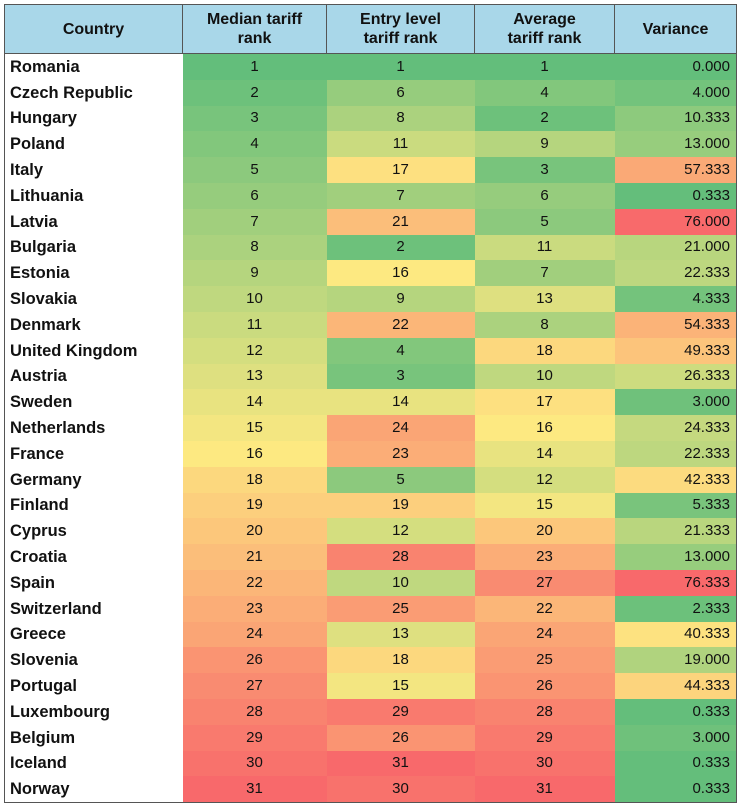  Describe the element at coordinates (544, 402) in the screenshot. I see `average-rank-cell: 17` at that location.